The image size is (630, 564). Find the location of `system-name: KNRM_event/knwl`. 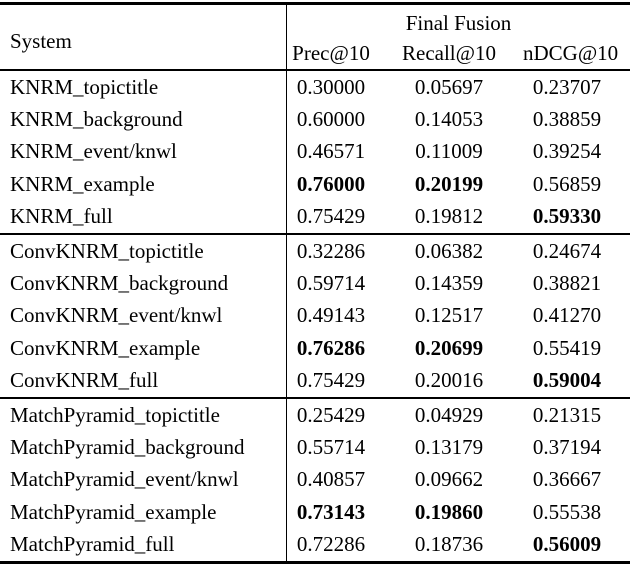

system-name: KNRM_event/knwl is located at coordinates (143, 152).